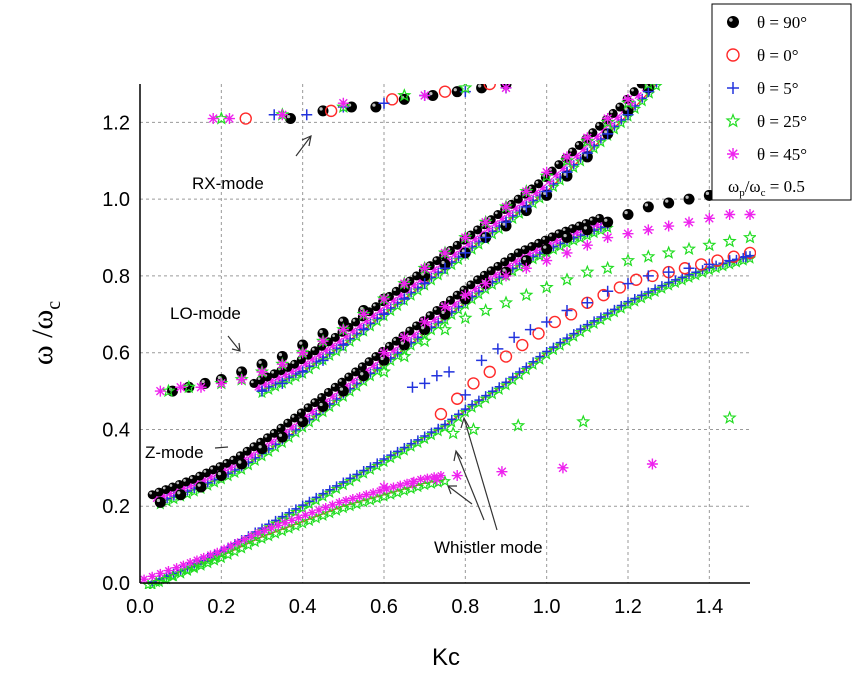 This screenshot has width=855, height=678. What do you see at coordinates (547, 607) in the screenshot?
I see `x-tick-label: 1.0` at bounding box center [547, 607].